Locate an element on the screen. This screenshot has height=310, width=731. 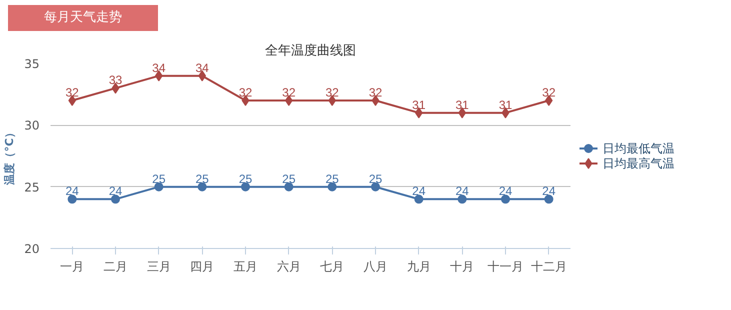
x-tick-label: 七月 is located at coordinates (332, 267).